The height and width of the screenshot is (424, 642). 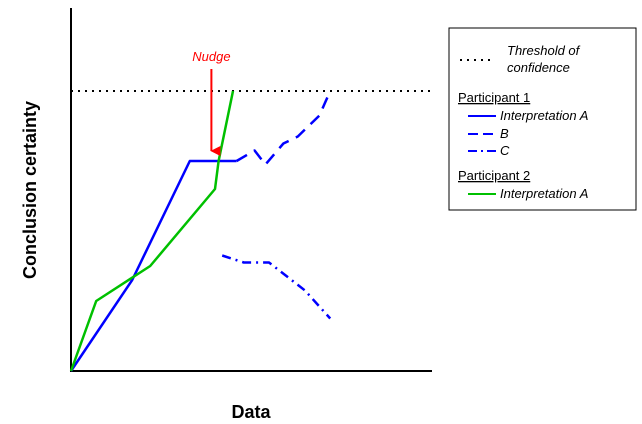 What do you see at coordinates (276, 287) in the screenshot?
I see `series-line-p1-c` at bounding box center [276, 287].